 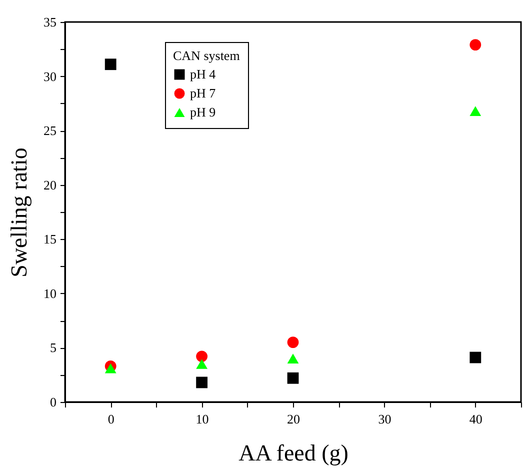 I want to click on x-tick-label: 40, so click(x=475, y=419).